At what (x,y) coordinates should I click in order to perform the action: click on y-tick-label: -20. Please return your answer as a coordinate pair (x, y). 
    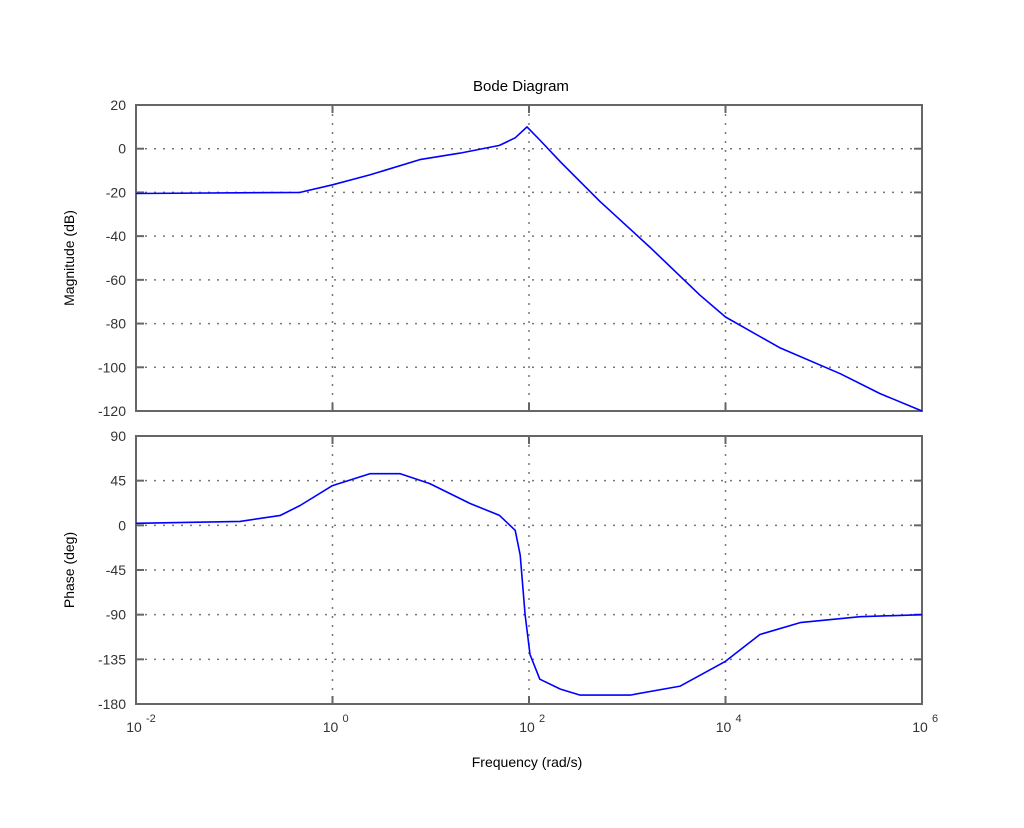
    Looking at the image, I should click on (116, 192).